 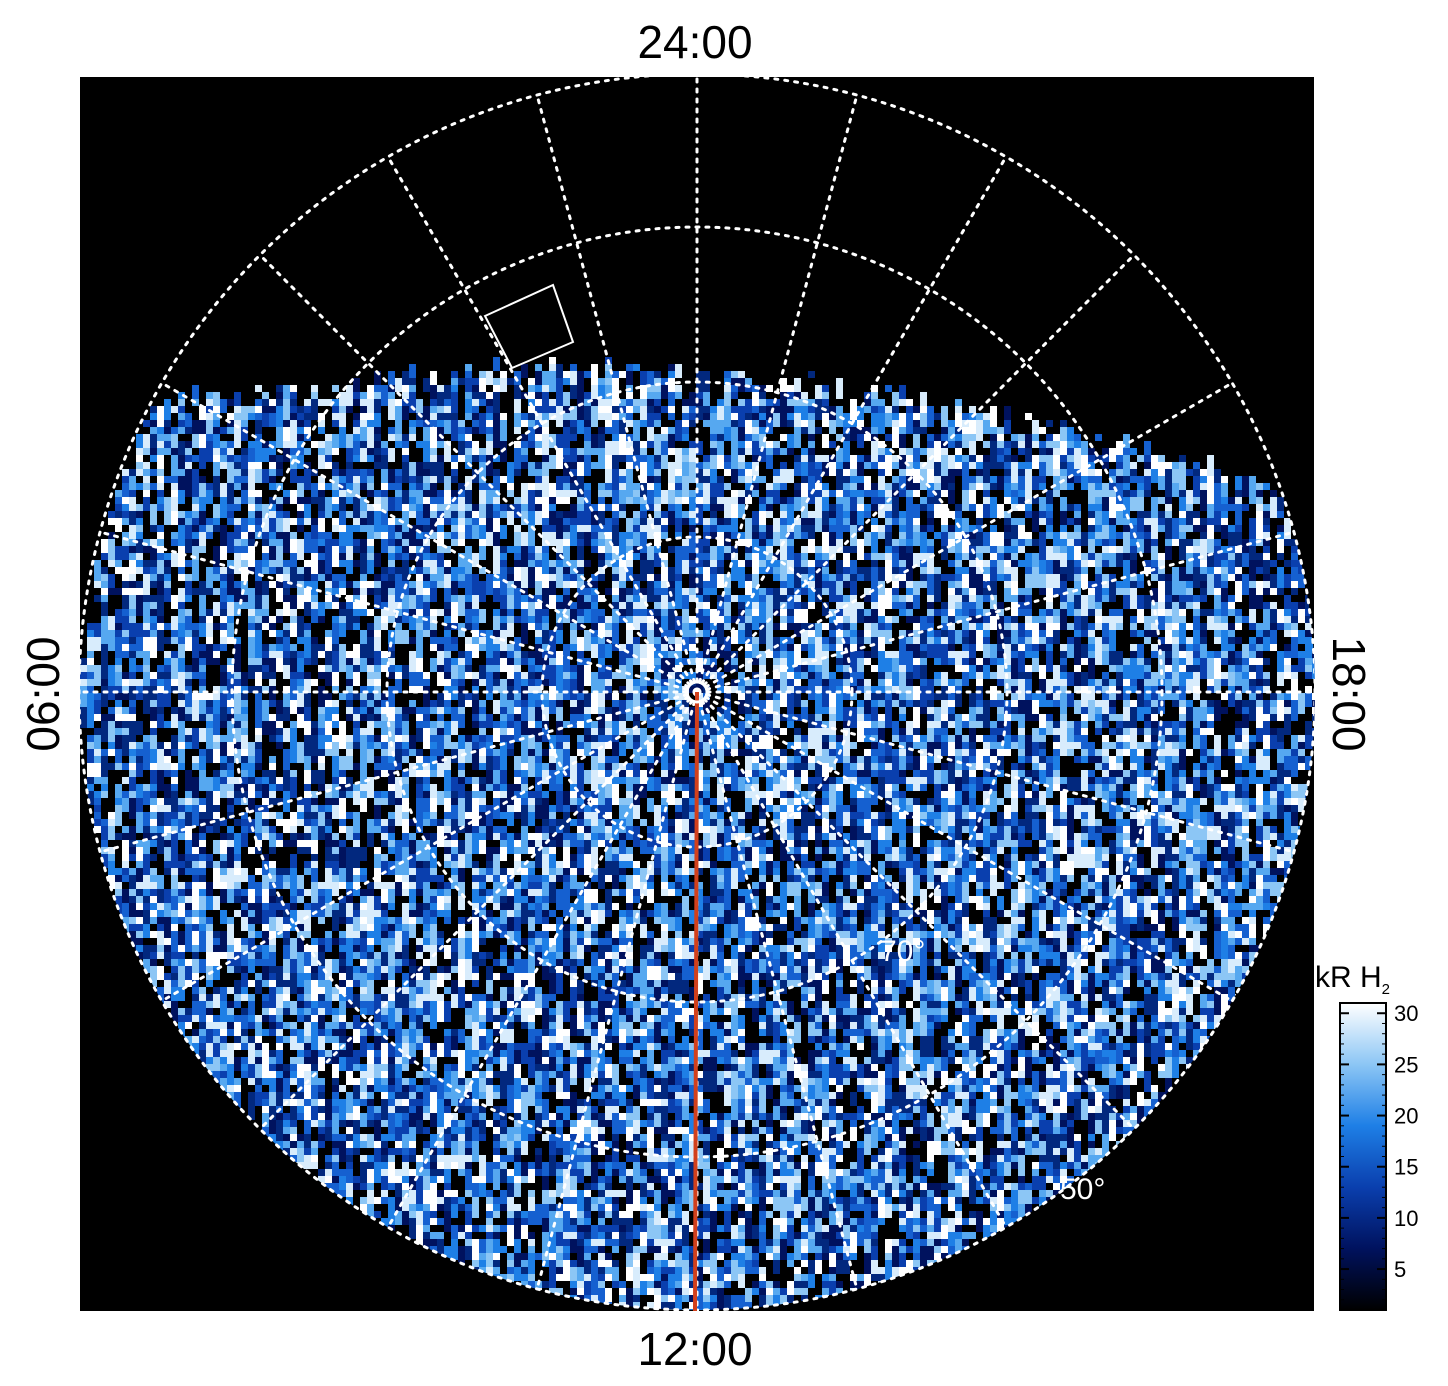 What do you see at coordinates (696, 1001) in the screenshot?
I see `noon-meridian-line` at bounding box center [696, 1001].